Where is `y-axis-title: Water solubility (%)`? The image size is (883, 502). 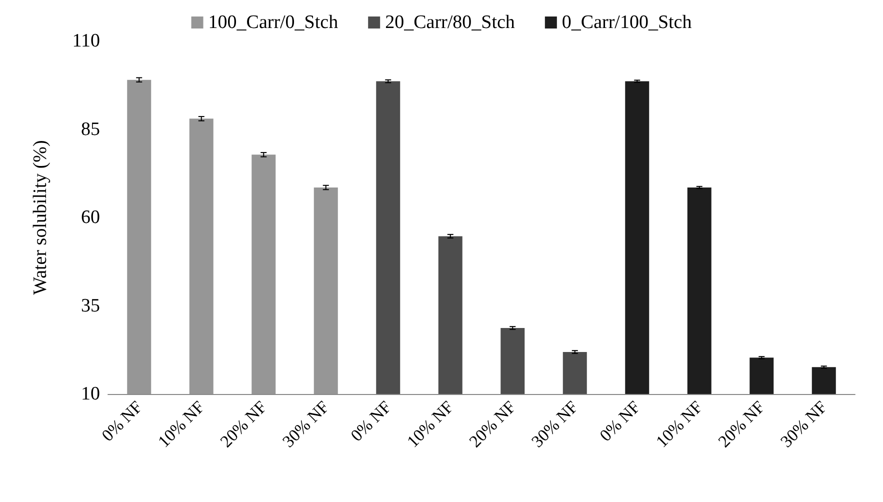
y-axis-title: Water solubility (%) is located at coordinates (40, 217).